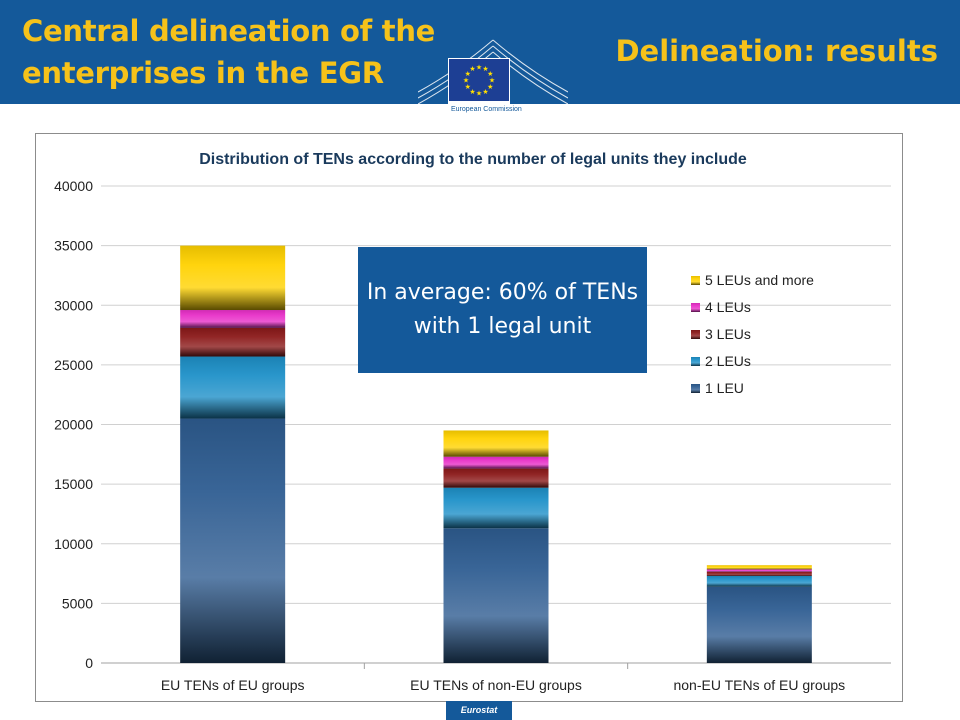 The height and width of the screenshot is (720, 960). Describe the element at coordinates (486, 109) in the screenshot. I see `logo-label: European Commission` at that location.